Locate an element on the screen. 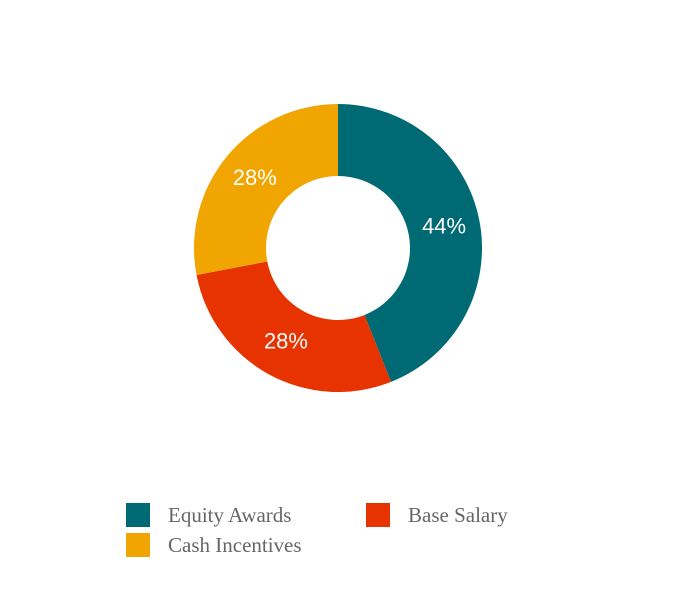 The height and width of the screenshot is (600, 676). legend-text: Equity Awards is located at coordinates (229, 515).